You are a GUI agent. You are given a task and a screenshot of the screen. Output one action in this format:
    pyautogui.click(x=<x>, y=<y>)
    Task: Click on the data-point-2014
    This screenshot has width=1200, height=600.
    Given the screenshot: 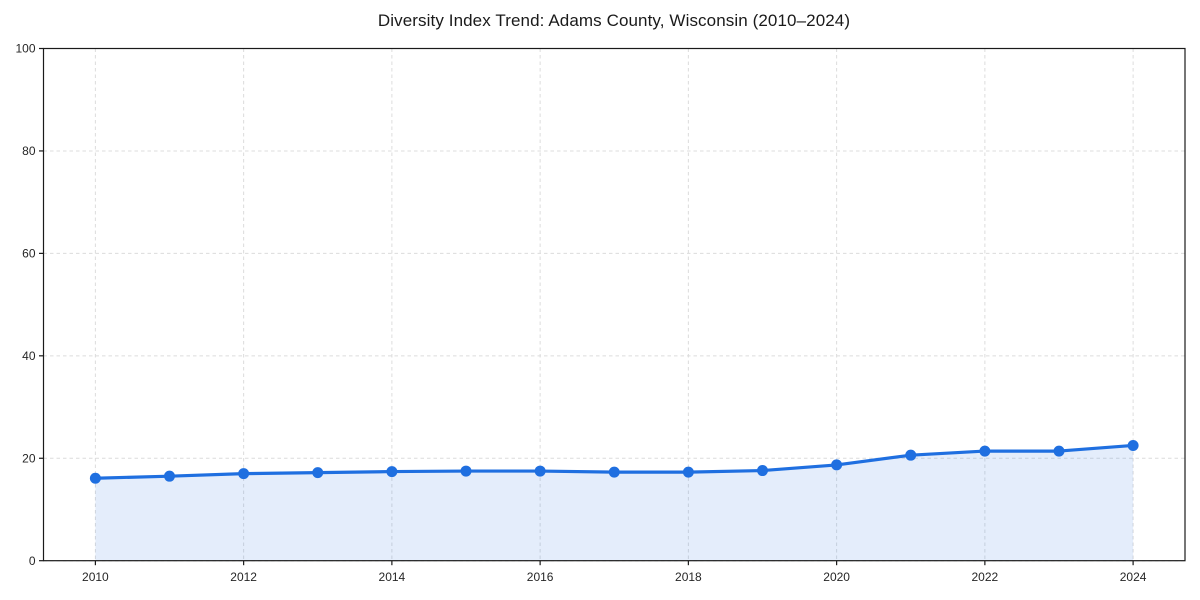 What is the action you would take?
    pyautogui.click(x=392, y=472)
    